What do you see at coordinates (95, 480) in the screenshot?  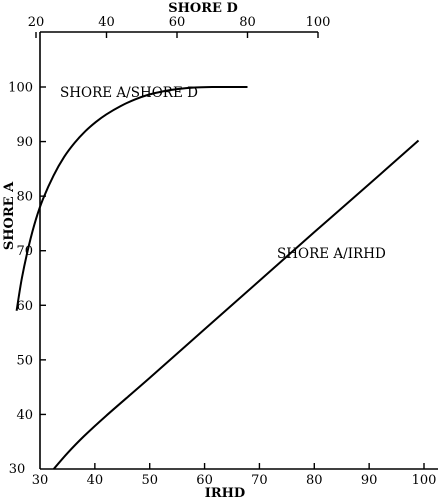 I see `x-tick-label: 40` at bounding box center [95, 480].